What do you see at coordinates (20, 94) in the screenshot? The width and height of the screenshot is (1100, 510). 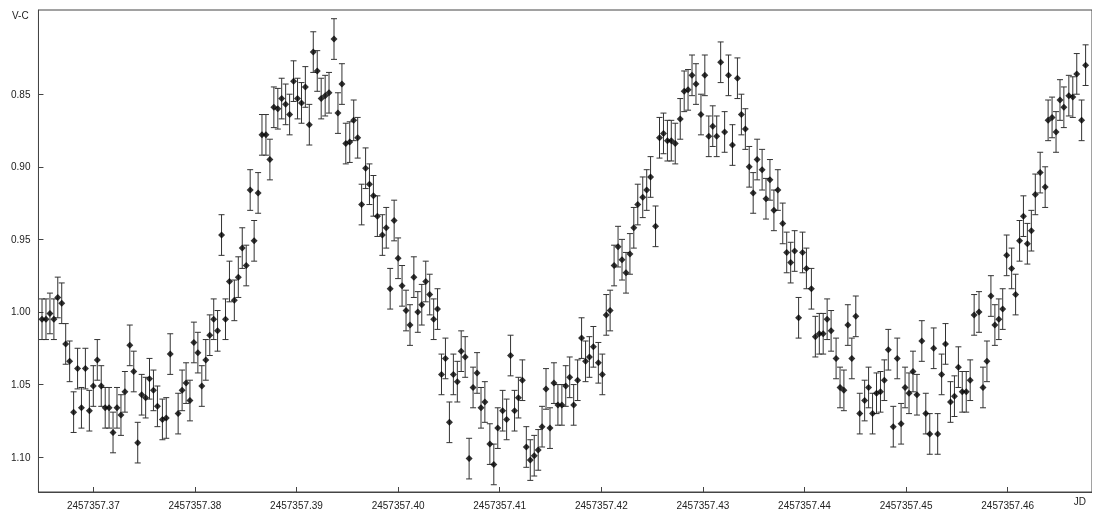 I see `y-tick-label: 0.85` at bounding box center [20, 94].